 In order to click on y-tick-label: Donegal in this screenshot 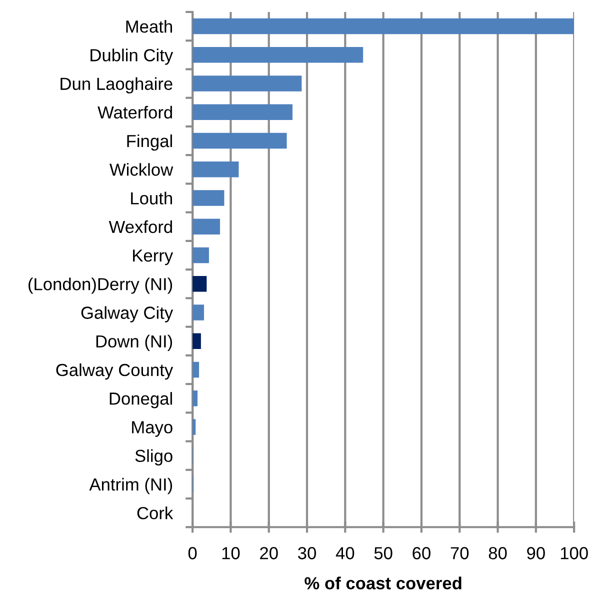, I will do `click(141, 400)`.